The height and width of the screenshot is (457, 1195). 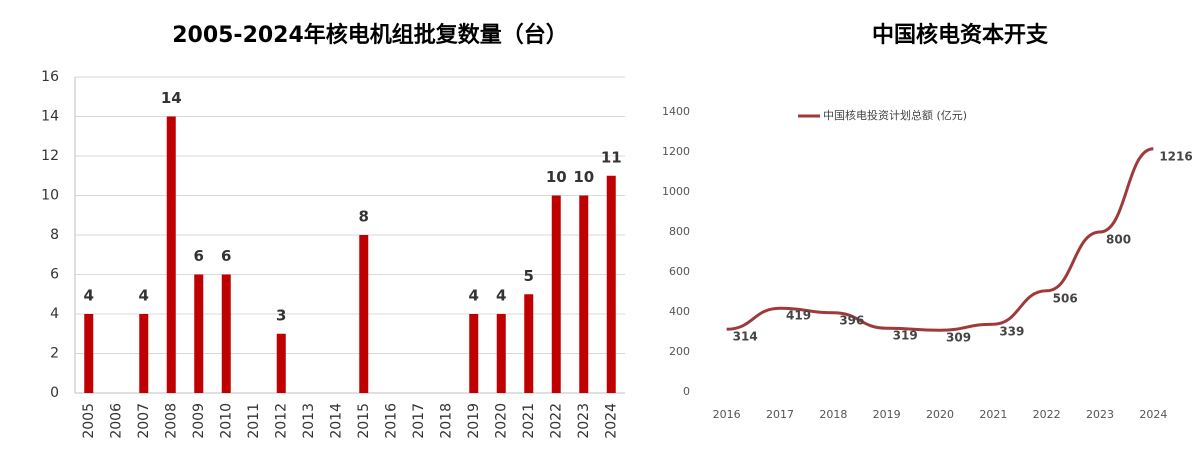 What do you see at coordinates (676, 111) in the screenshot?
I see `y-tick-label: 1400` at bounding box center [676, 111].